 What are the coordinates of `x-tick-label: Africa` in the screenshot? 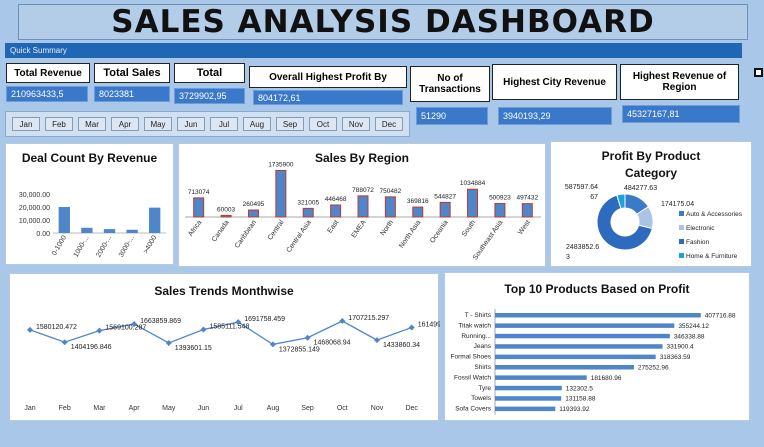 It's located at (195, 228).